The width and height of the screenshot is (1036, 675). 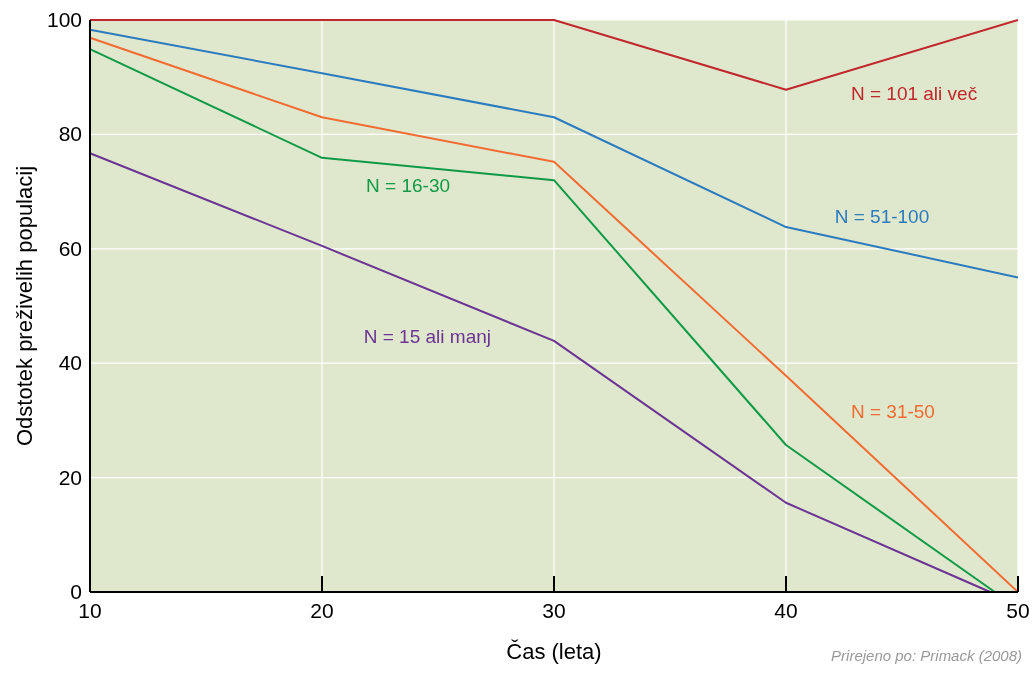 What do you see at coordinates (892, 411) in the screenshot?
I see `series-label: N = 31-50` at bounding box center [892, 411].